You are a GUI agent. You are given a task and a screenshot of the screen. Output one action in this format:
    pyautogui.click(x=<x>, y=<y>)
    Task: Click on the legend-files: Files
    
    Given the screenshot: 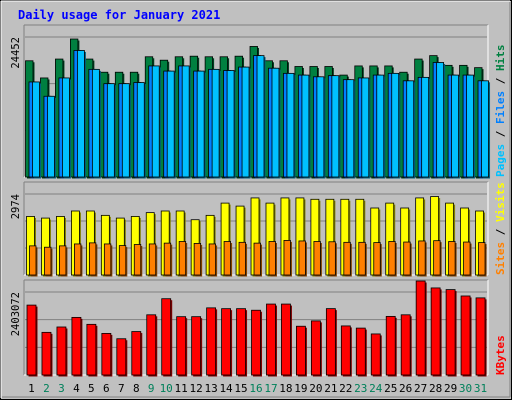 What is the action you would take?
    pyautogui.click(x=500, y=107)
    